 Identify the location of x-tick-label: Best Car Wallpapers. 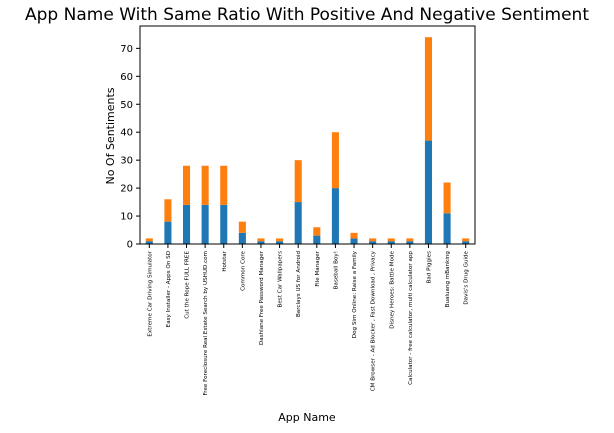
(281, 279).